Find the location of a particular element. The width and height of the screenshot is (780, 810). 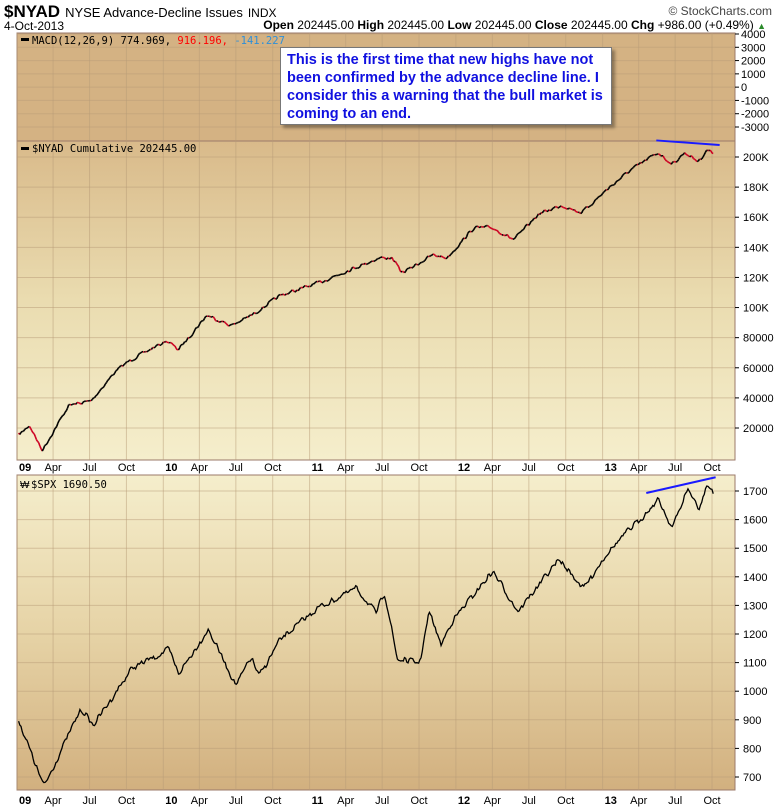

date: 4-Oct-2013 is located at coordinates (34, 26).